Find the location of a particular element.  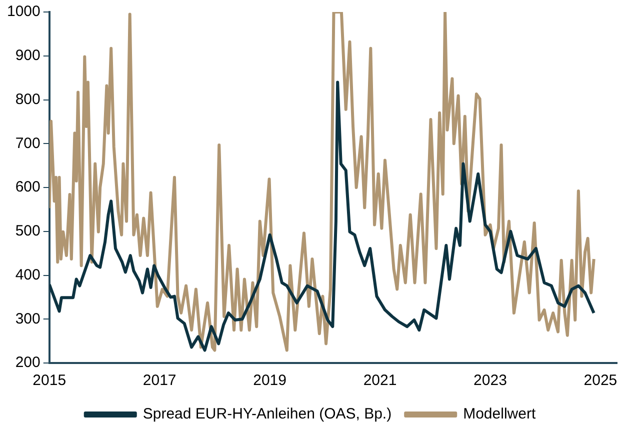

x-tick-label: 2015 is located at coordinates (49, 381).